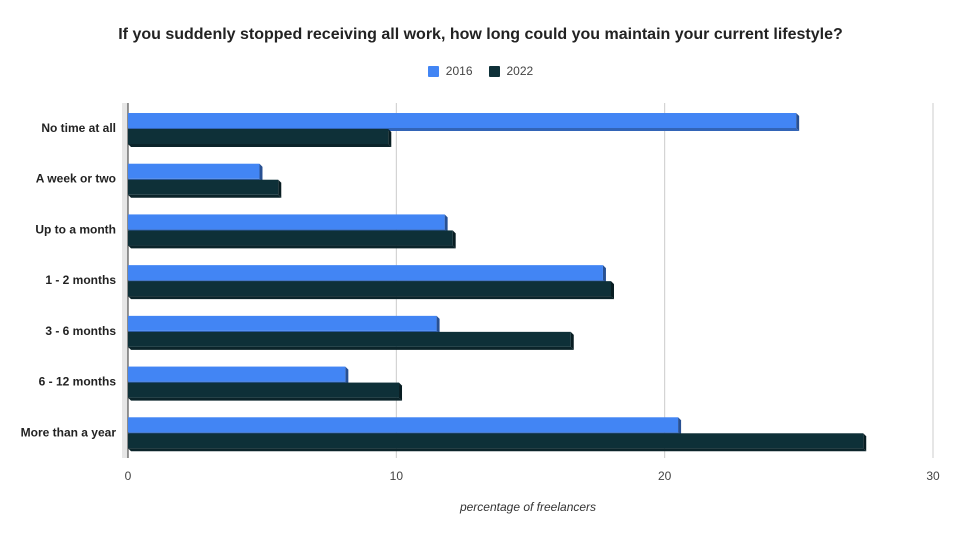 This screenshot has height=542, width=961. I want to click on category-label-6: More than a year, so click(69, 432).